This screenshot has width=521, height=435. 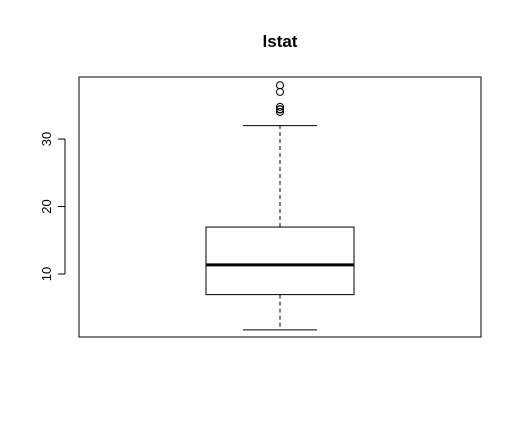 I want to click on iqr-box, so click(x=280, y=261).